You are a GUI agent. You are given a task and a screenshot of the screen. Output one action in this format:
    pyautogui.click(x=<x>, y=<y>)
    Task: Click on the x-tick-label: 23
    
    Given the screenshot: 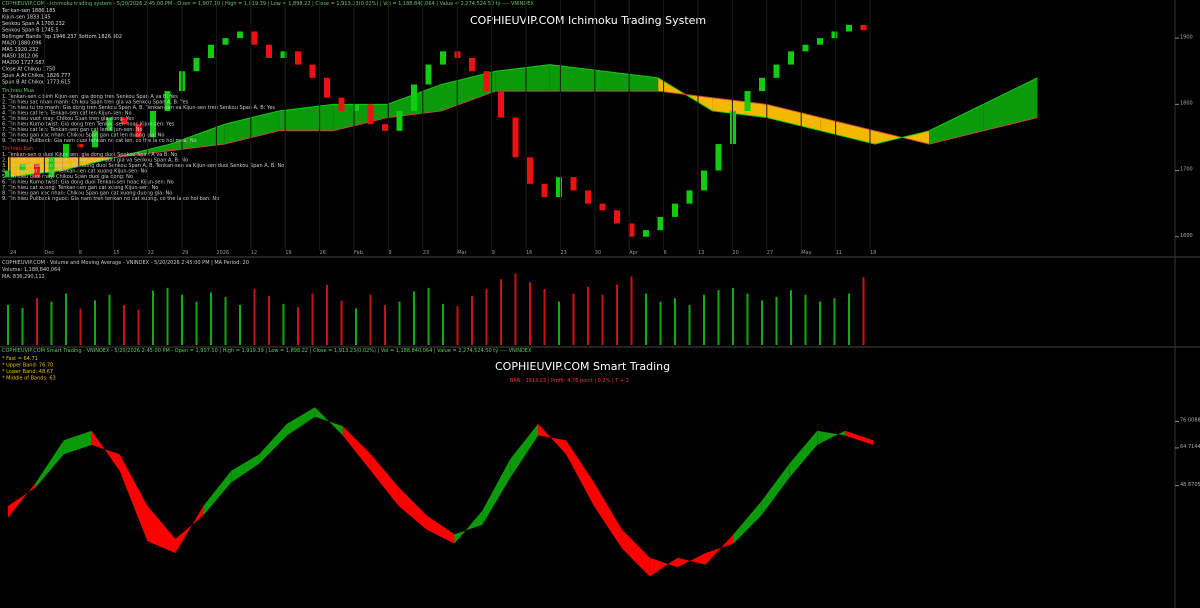 What is the action you would take?
    pyautogui.click(x=426, y=253)
    